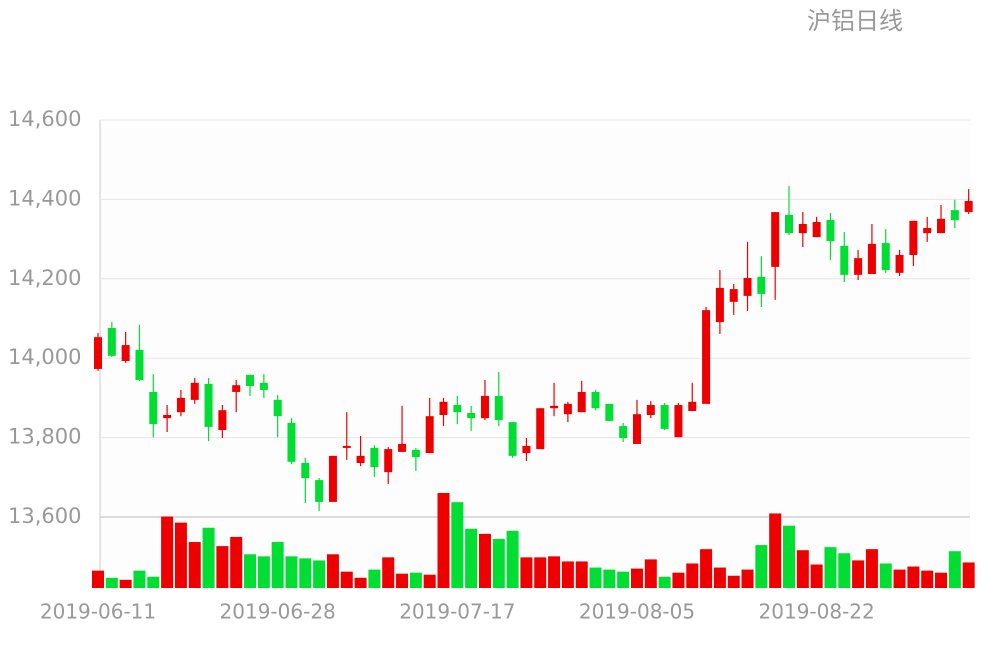 Image resolution: width=1000 pixels, height=660 pixels. I want to click on chart-title: 沪铝日线, so click(855, 21).